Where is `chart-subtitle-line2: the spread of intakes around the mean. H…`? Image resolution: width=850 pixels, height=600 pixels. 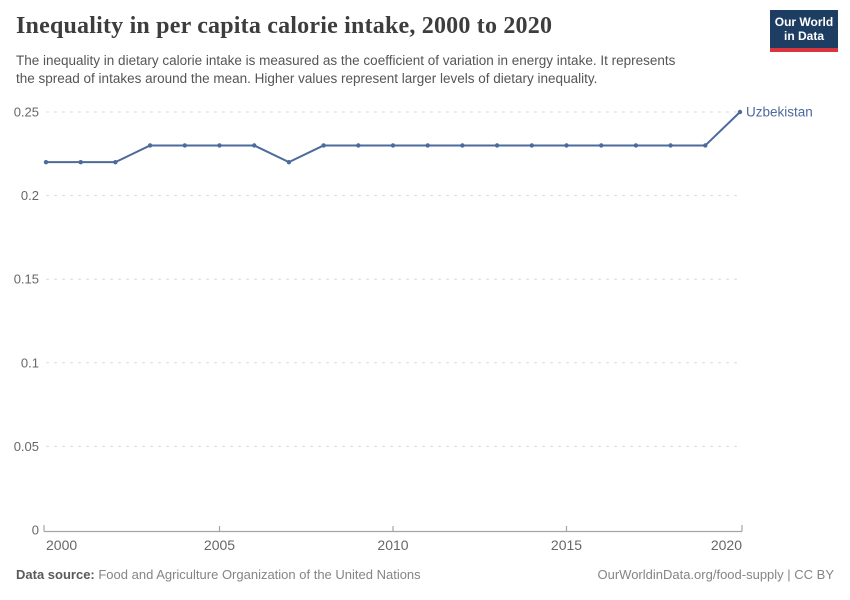 chart-subtitle-line2: the spread of intakes around the mean. H… is located at coordinates (307, 78).